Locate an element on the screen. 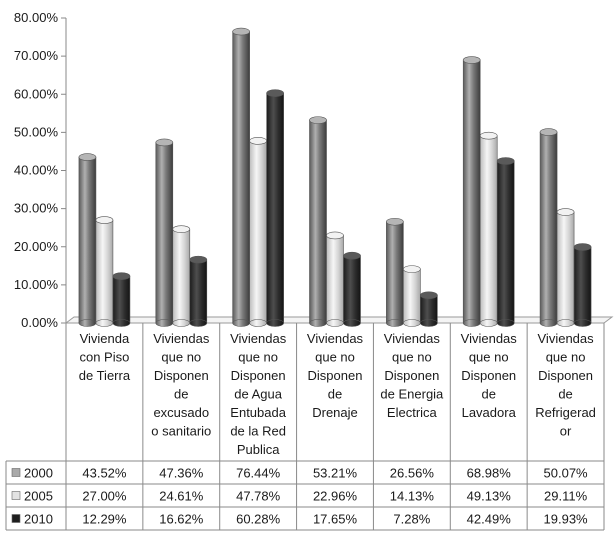 The image size is (616, 538). data-label-2010-5: 42.49% is located at coordinates (489, 519).